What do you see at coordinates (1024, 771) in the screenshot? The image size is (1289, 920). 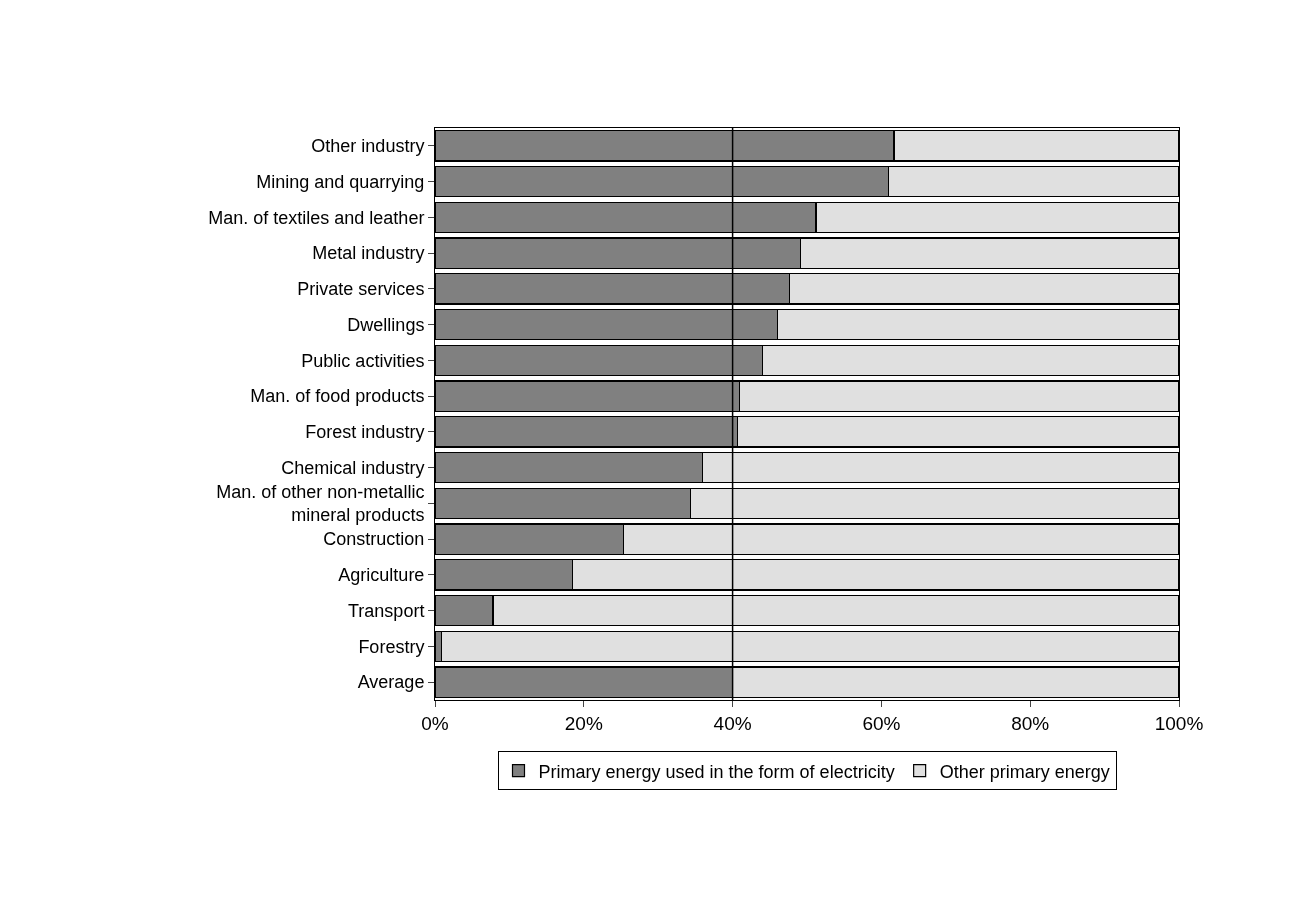 I see `legend-label: Other primary energy` at bounding box center [1024, 771].